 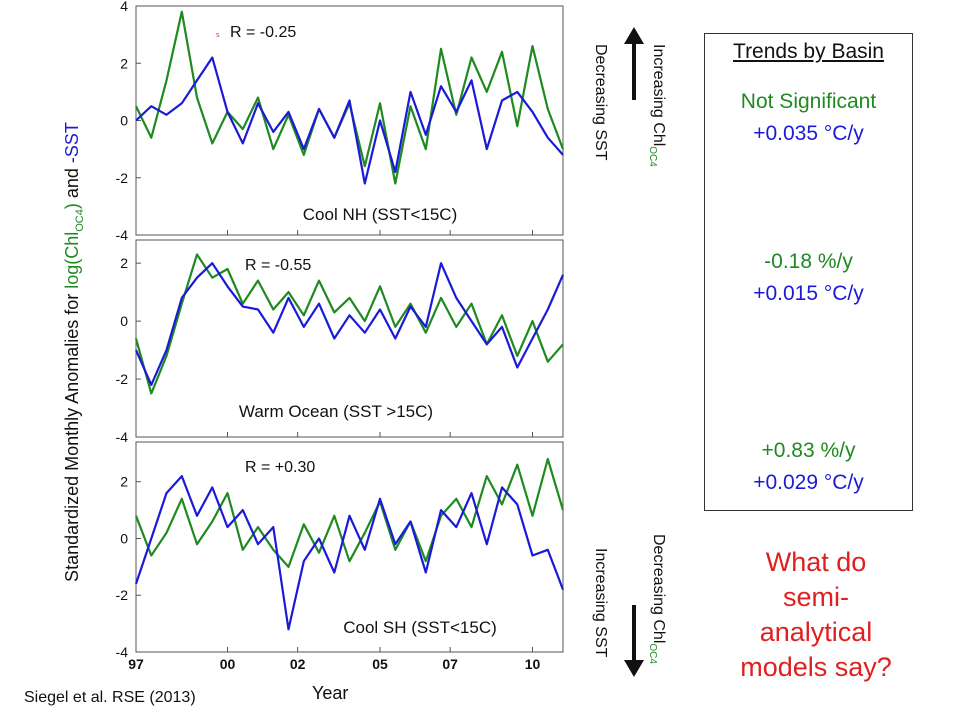 What do you see at coordinates (600, 603) in the screenshot?
I see `arrow-bottom-sst-label: Increasing SST` at bounding box center [600, 603].